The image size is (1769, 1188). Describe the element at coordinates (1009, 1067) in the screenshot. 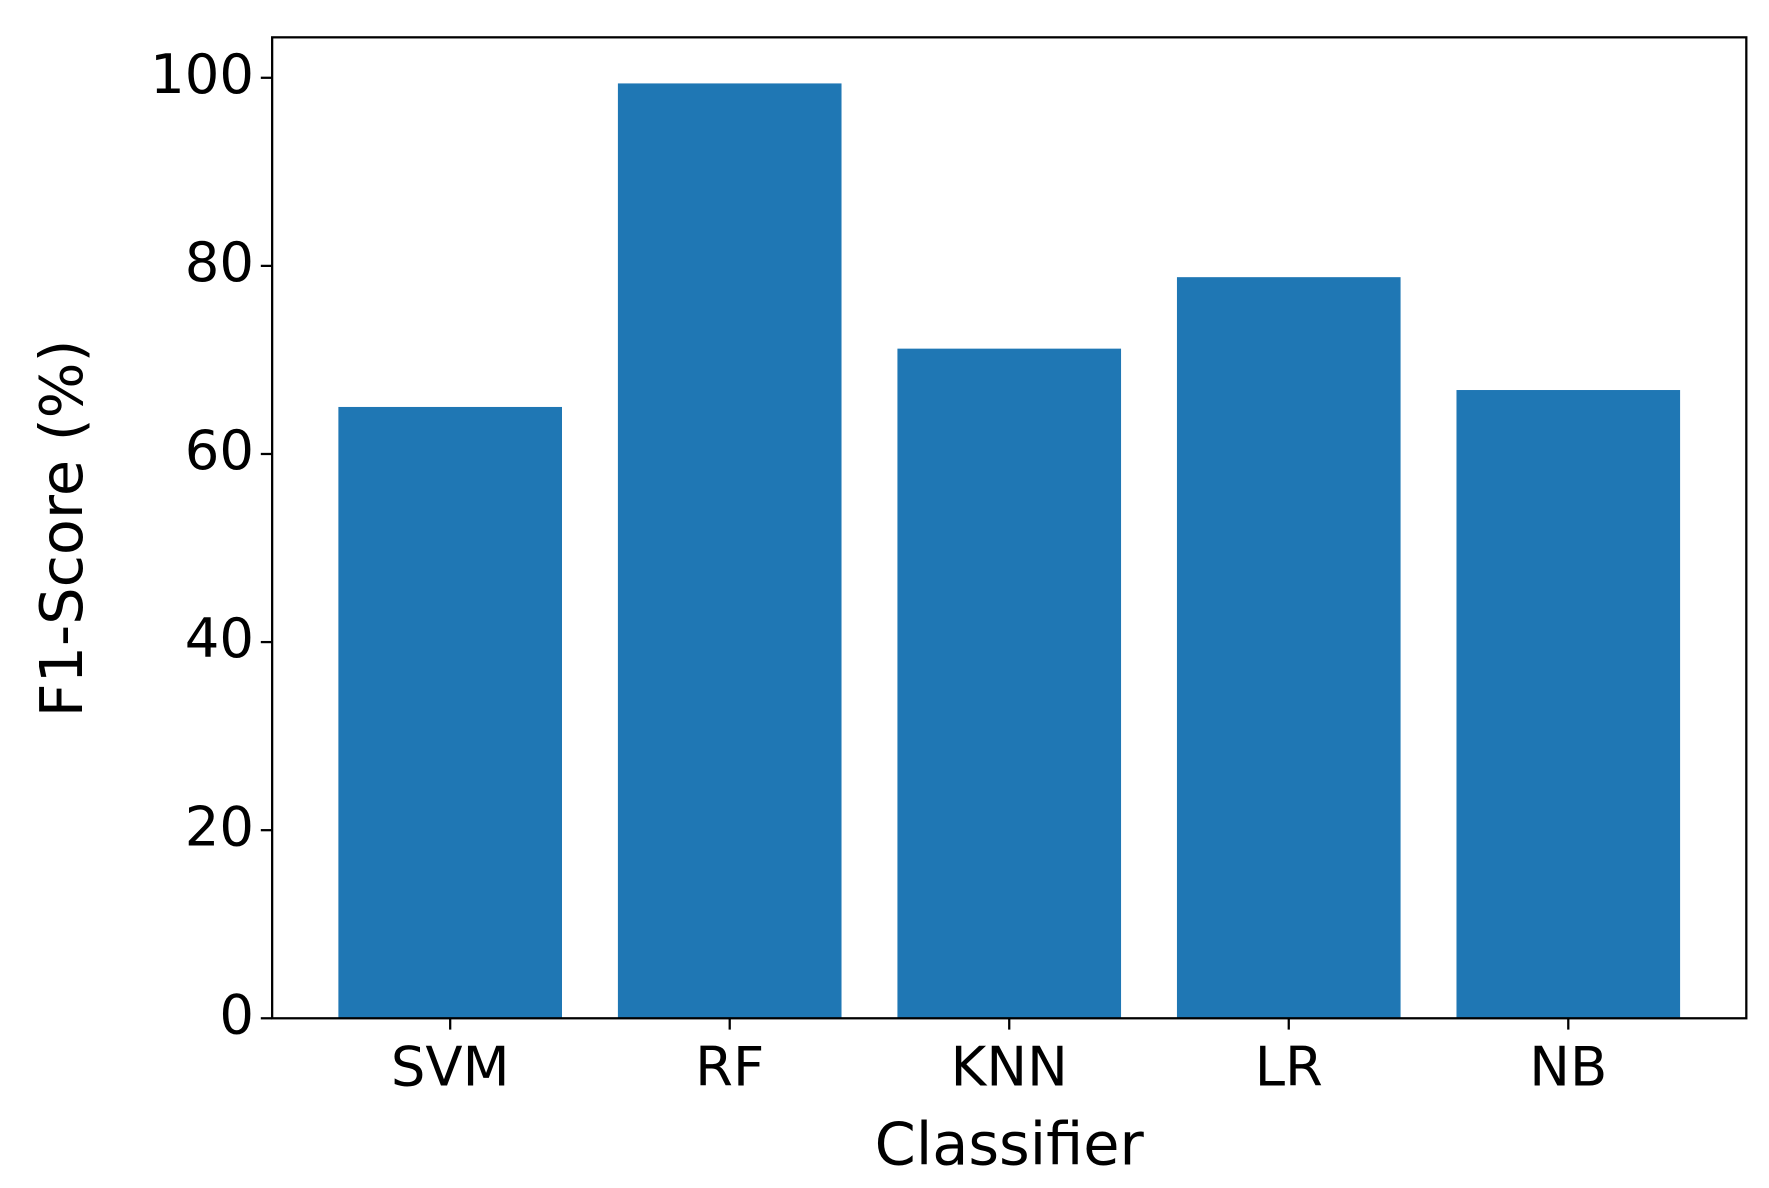

I see `x-tick-label: KNN` at that location.